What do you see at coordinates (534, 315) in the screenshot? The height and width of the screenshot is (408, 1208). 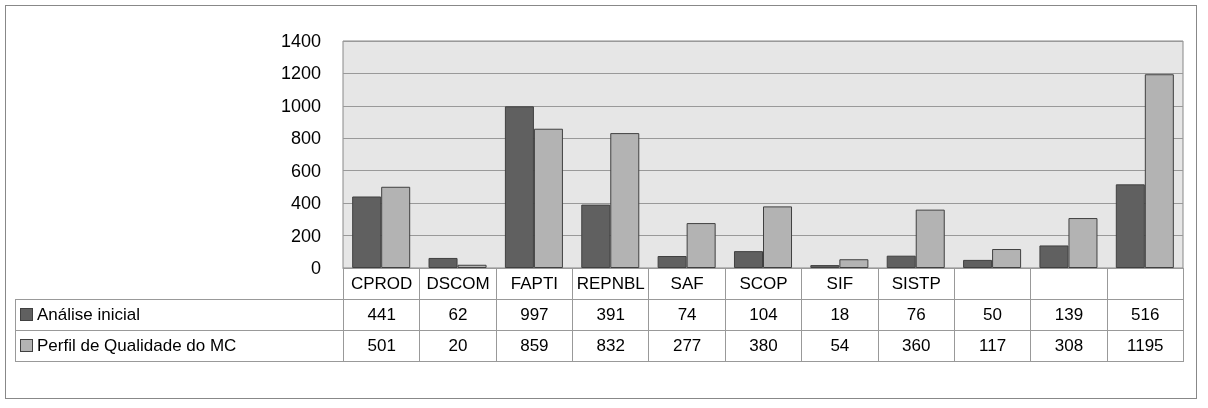 I see `data-label: 997` at bounding box center [534, 315].